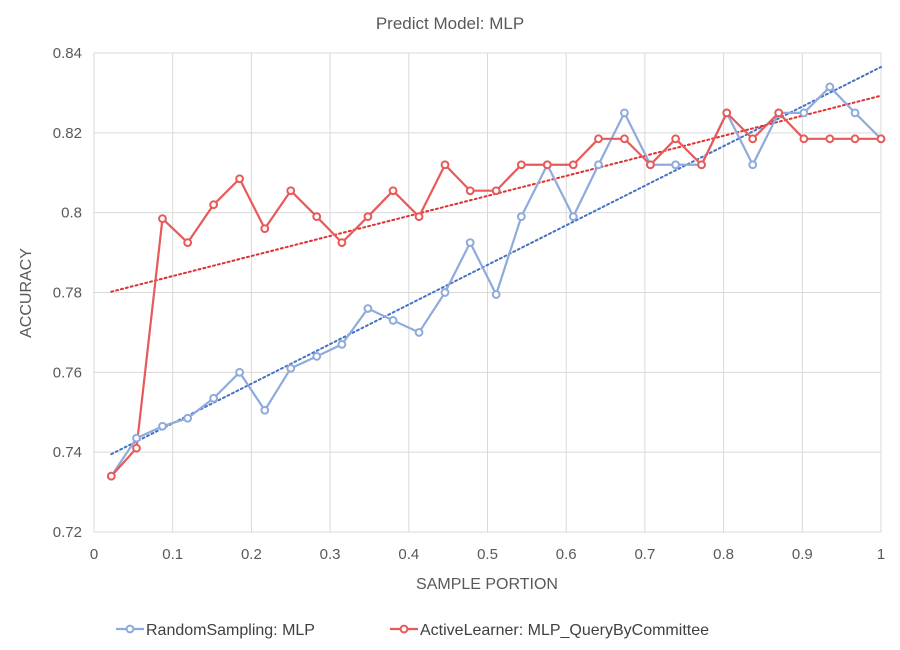 The width and height of the screenshot is (900, 650). What do you see at coordinates (67, 532) in the screenshot?
I see `y-tick-label-0: 0.72` at bounding box center [67, 532].